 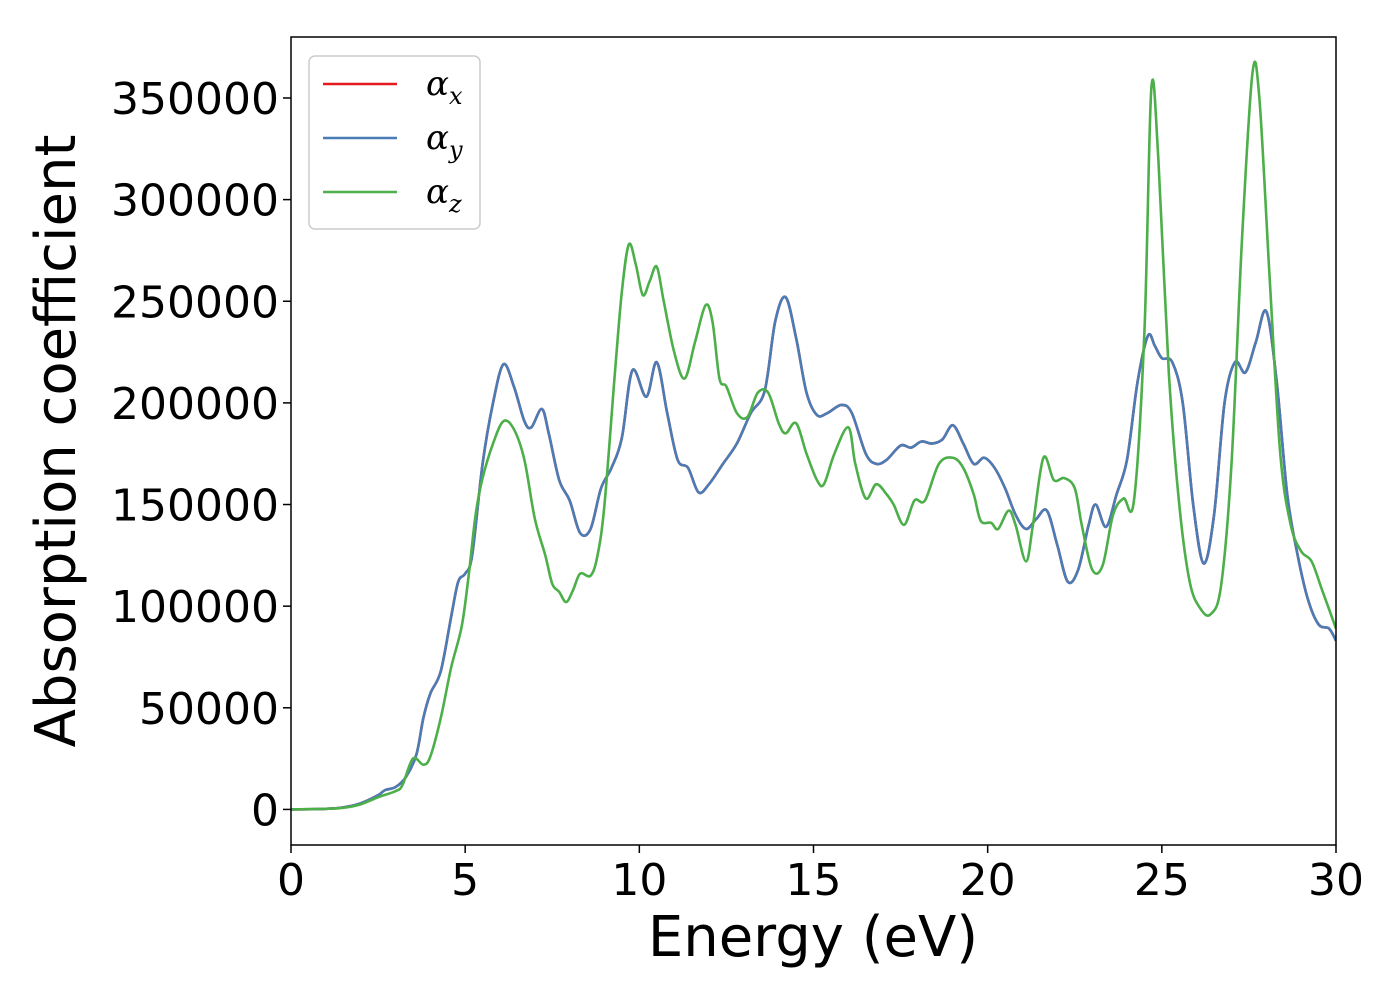 I want to click on x-tick-label: 0, so click(x=291, y=880).